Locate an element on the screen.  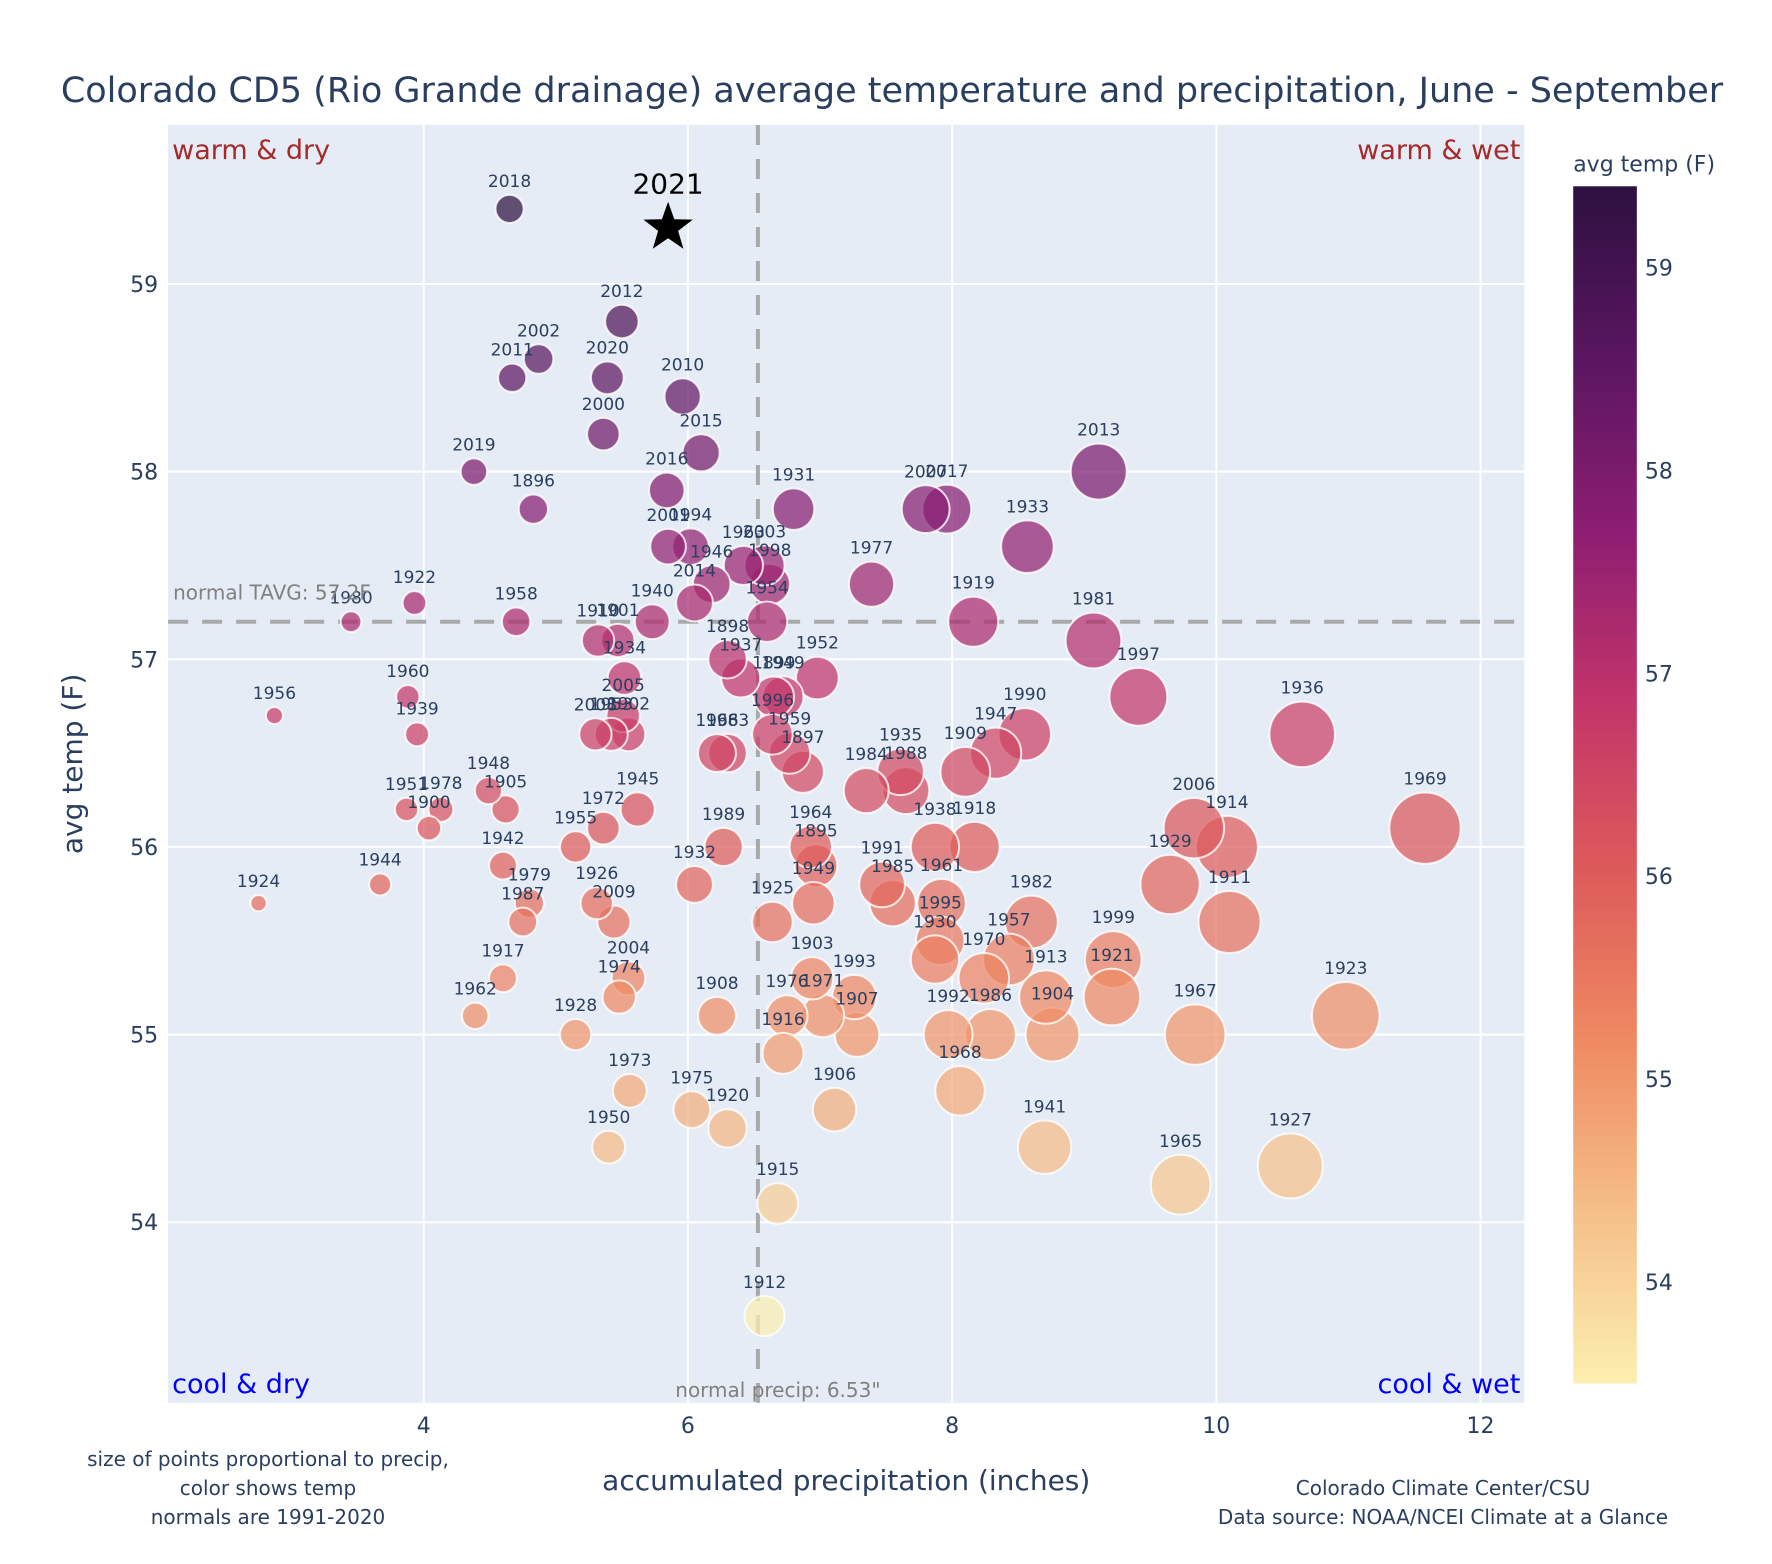
data-point-label: 1987 is located at coordinates (522, 895).